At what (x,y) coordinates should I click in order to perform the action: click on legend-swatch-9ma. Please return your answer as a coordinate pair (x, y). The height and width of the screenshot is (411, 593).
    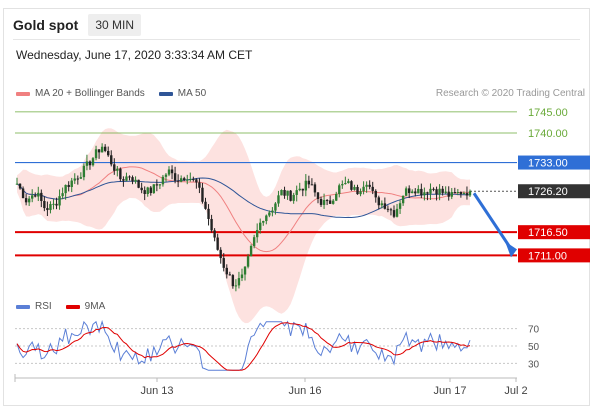
    Looking at the image, I should click on (72, 306).